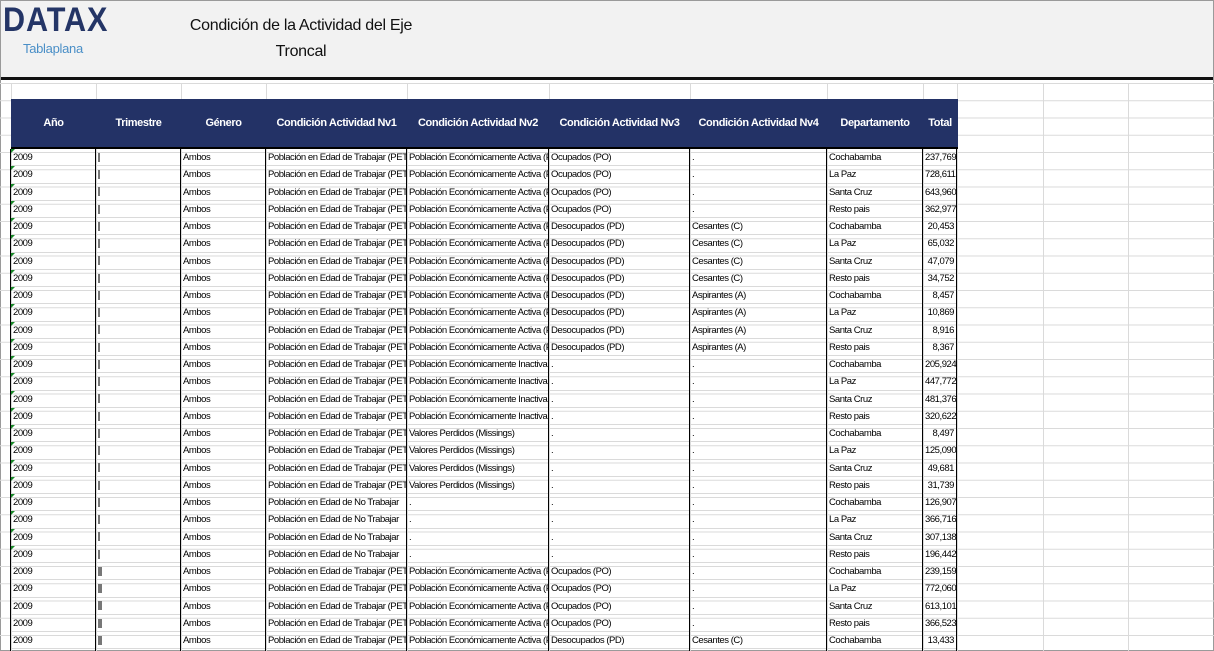 The width and height of the screenshot is (1214, 651). I want to click on column-header-gender: Género, so click(223, 123).